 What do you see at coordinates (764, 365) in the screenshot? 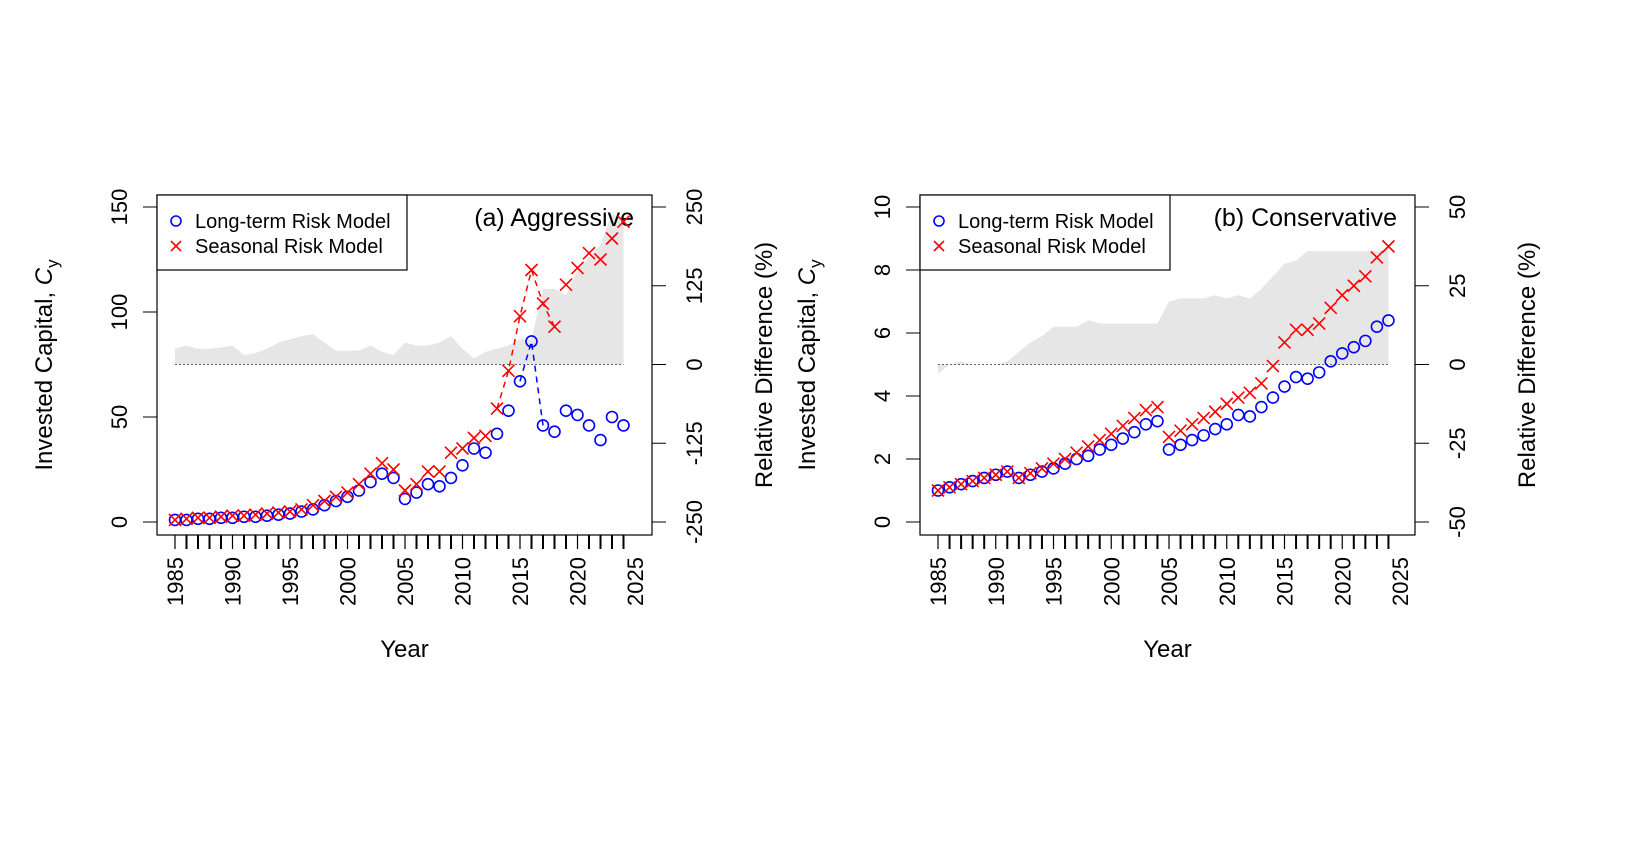
I see `y-right-axis-label: Relative Difference (%)` at bounding box center [764, 365].